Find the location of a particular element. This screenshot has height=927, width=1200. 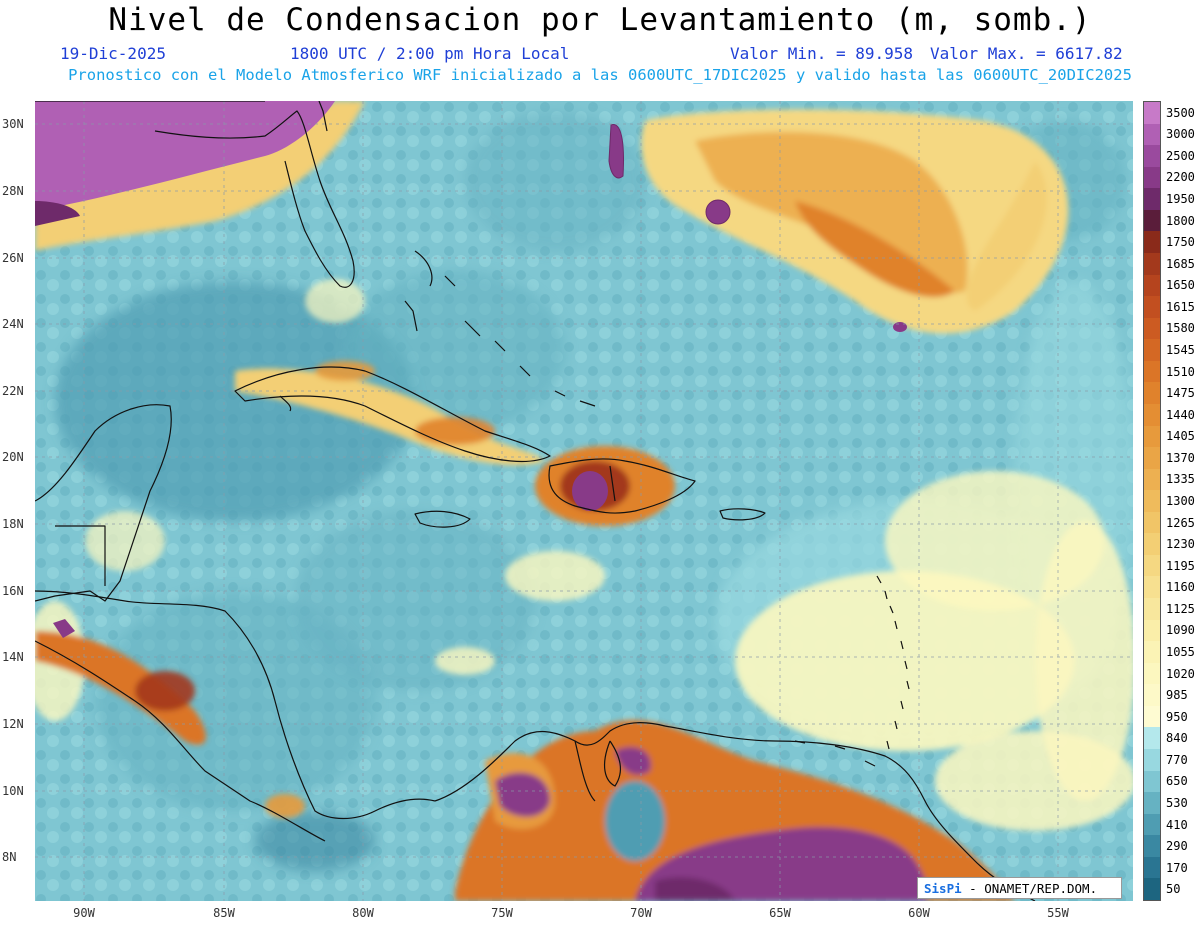

colorbar-label: 770 is located at coordinates (1177, 759).